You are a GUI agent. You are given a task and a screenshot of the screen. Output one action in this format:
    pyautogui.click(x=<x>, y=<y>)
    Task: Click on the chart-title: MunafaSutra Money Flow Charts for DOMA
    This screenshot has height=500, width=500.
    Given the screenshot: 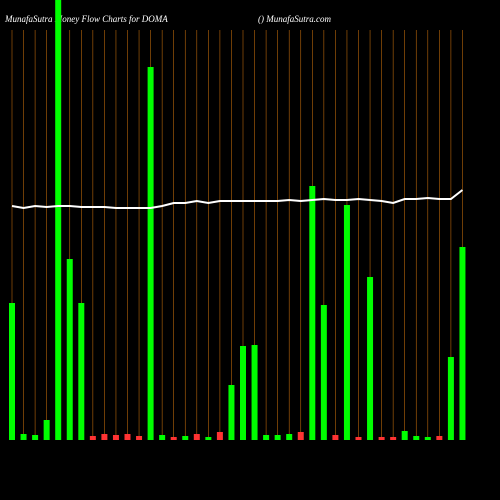 What is the action you would take?
    pyautogui.click(x=86, y=19)
    